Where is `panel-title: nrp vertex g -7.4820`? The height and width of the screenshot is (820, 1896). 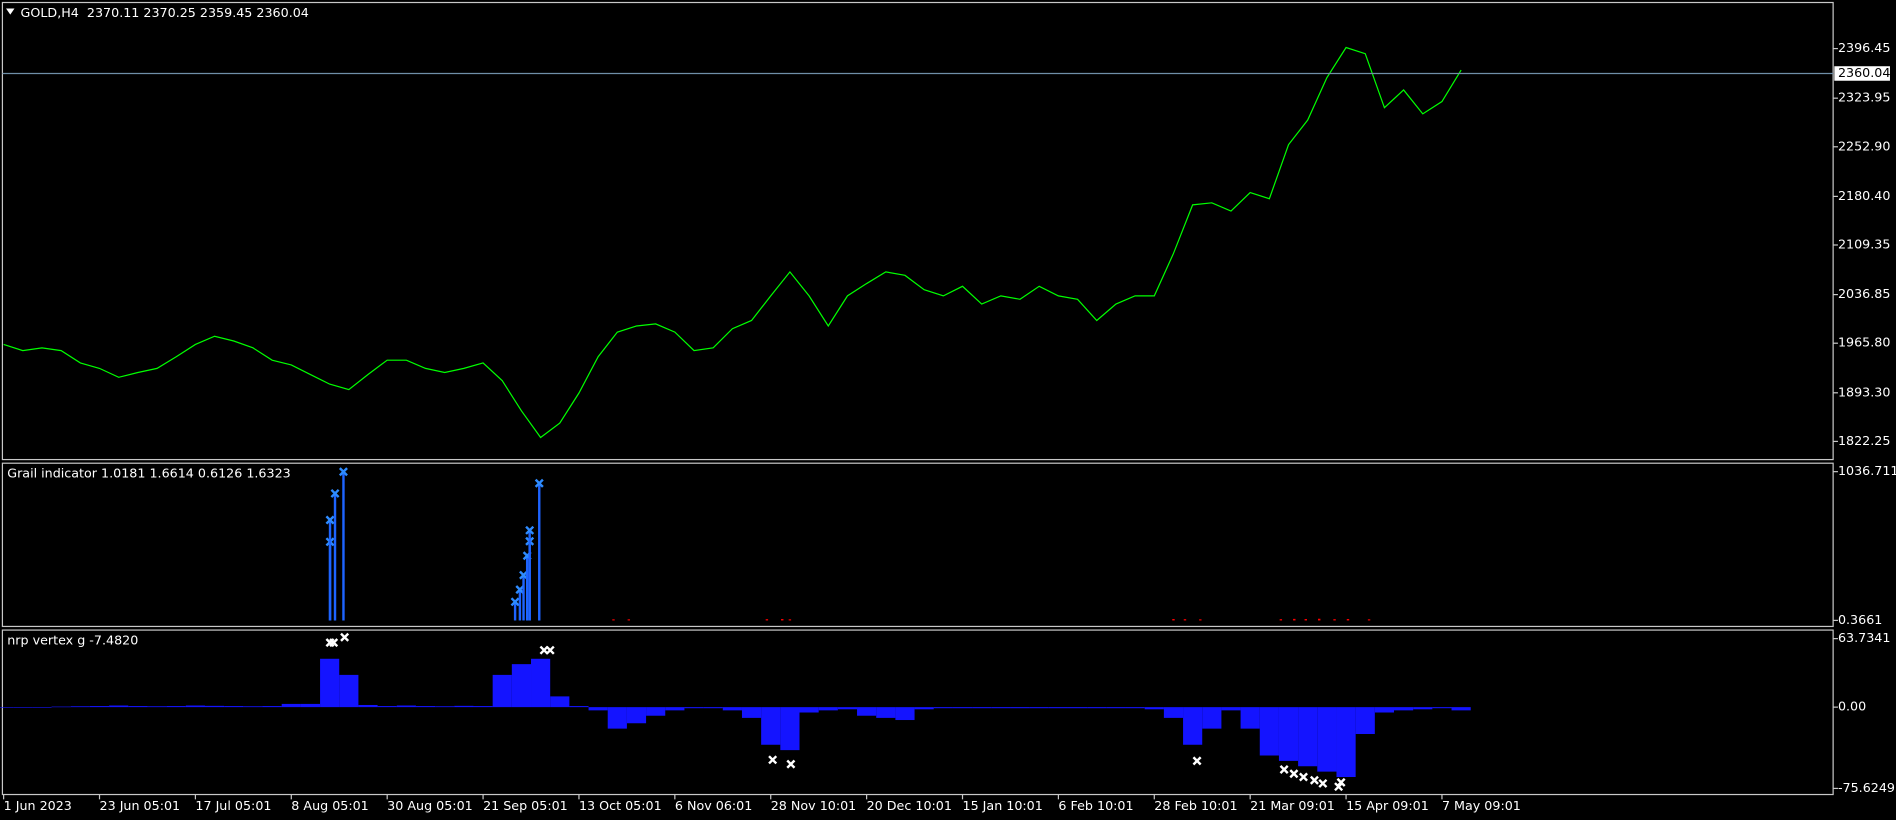
panel-title: nrp vertex g -7.4820 is located at coordinates (72, 639).